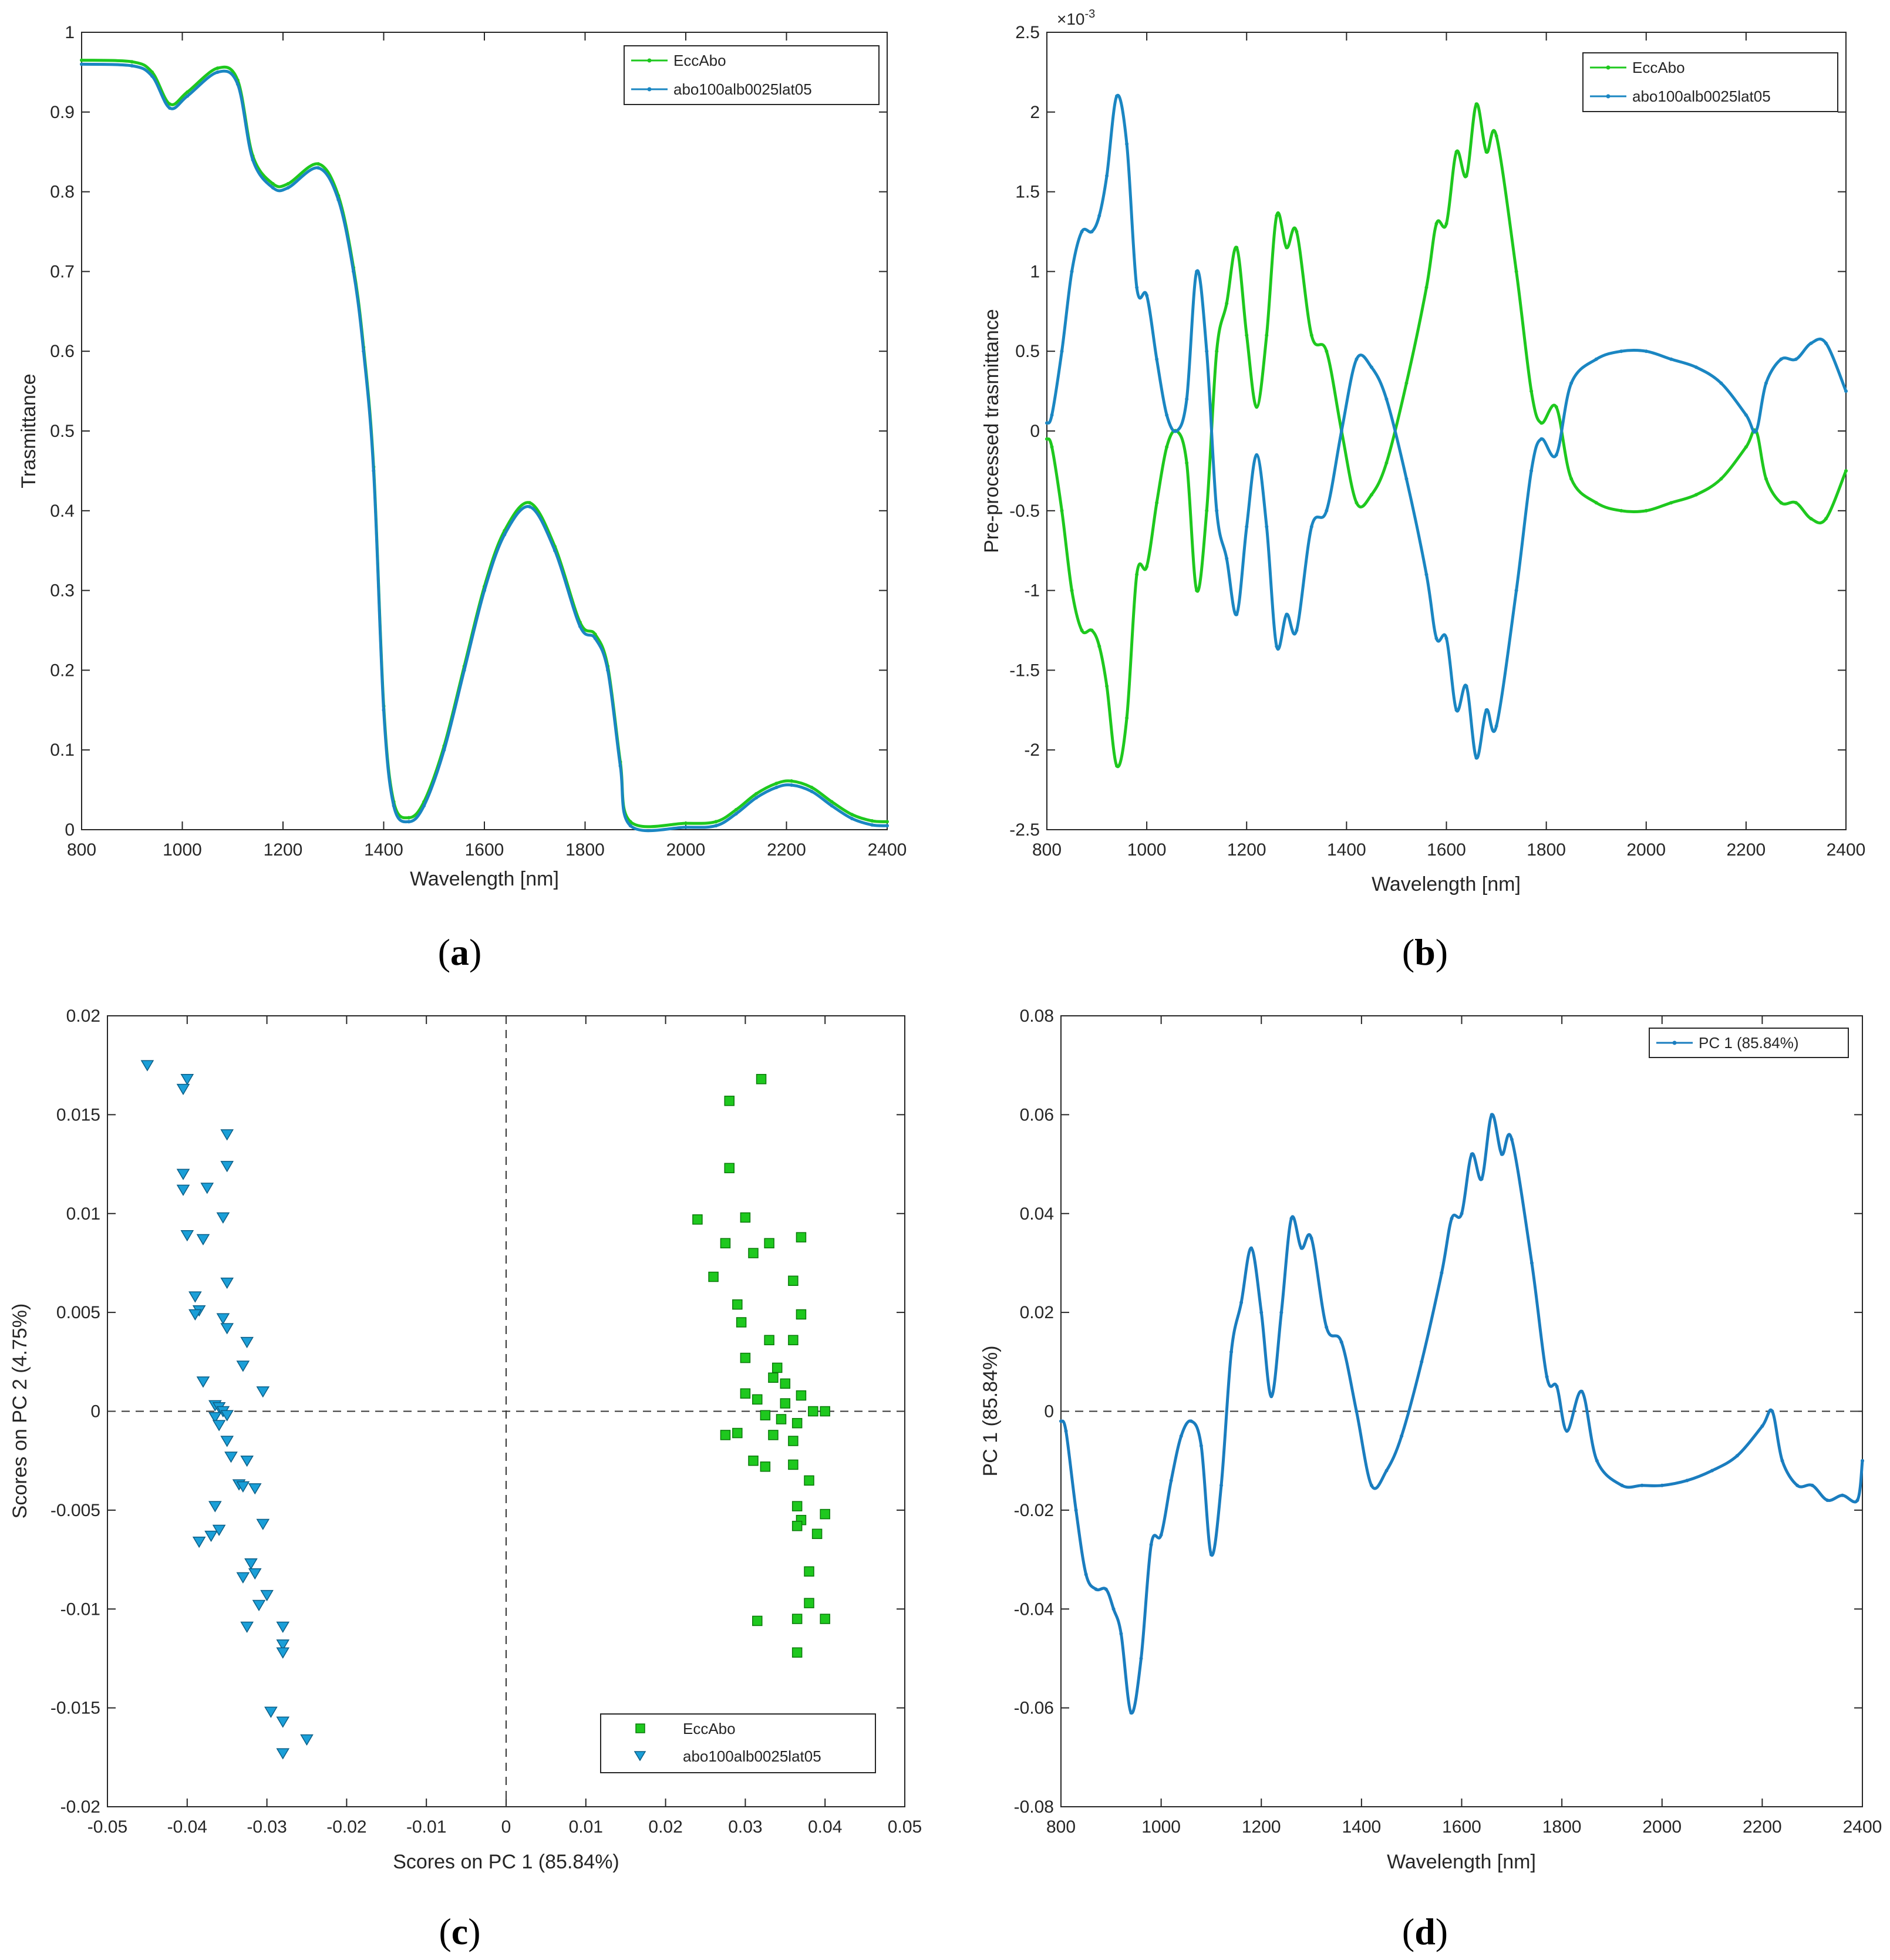 This screenshot has height=1960, width=1890. I want to click on y-tick-label: 1, so click(1035, 271).